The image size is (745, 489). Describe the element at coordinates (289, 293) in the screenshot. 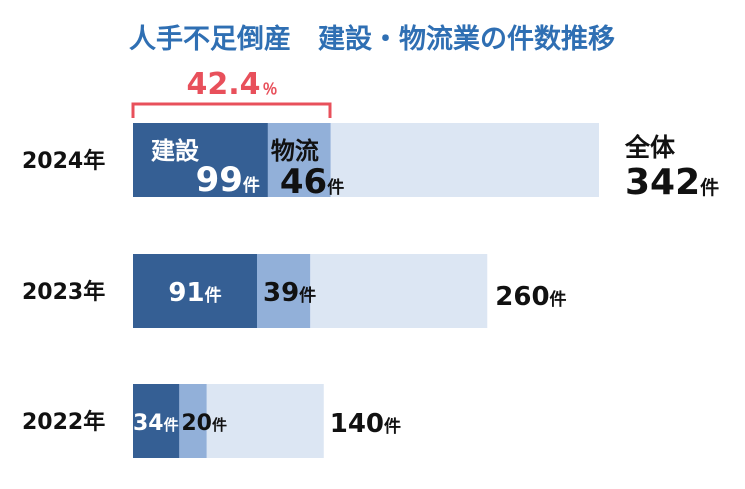

I see `logistics-value: 39件` at that location.